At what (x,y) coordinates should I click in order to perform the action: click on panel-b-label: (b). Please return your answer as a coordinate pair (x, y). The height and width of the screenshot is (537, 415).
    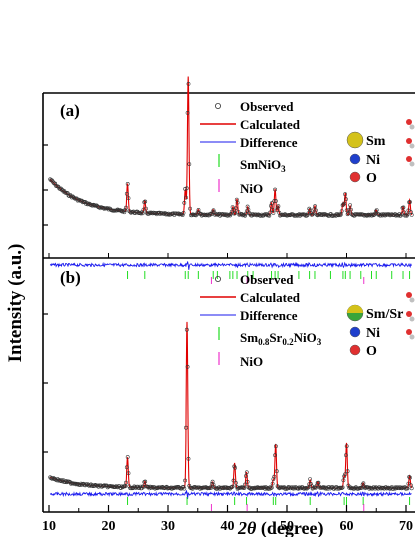
    Looking at the image, I should click on (70, 277).